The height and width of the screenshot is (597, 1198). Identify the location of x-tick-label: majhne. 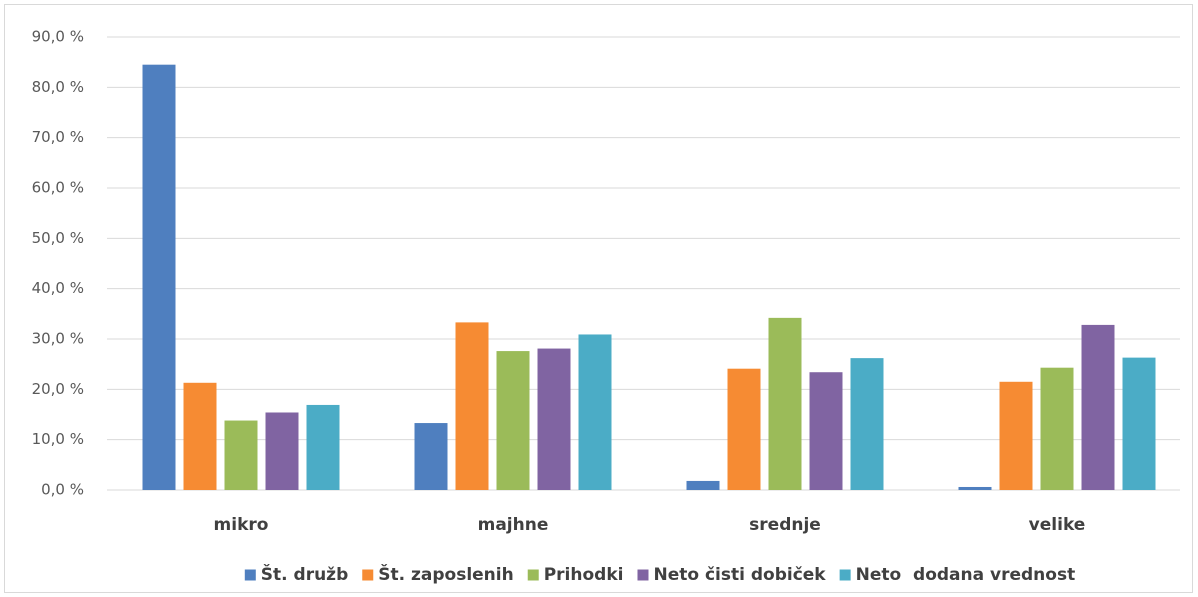
(513, 525).